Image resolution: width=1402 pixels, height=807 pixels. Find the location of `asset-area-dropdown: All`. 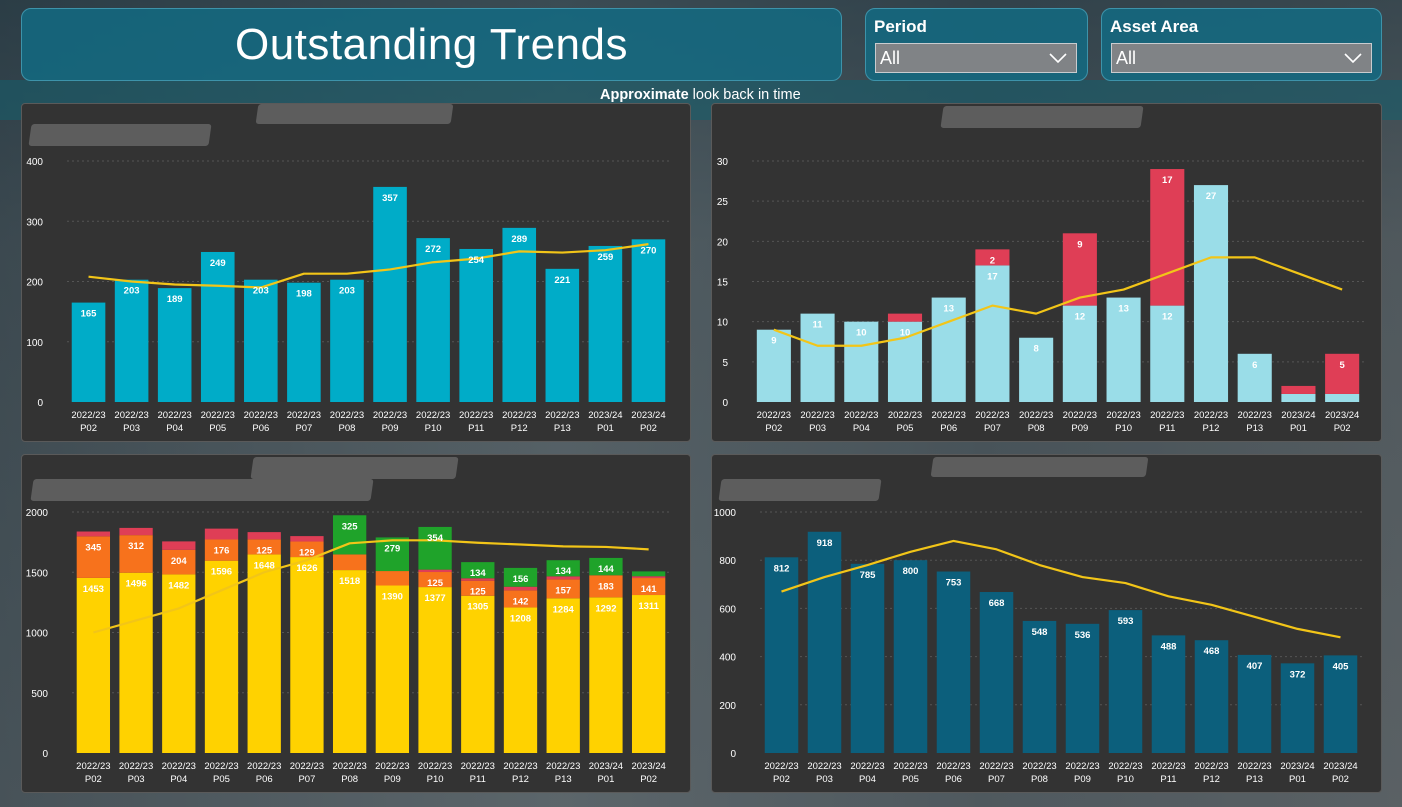

asset-area-dropdown: All is located at coordinates (1241, 58).